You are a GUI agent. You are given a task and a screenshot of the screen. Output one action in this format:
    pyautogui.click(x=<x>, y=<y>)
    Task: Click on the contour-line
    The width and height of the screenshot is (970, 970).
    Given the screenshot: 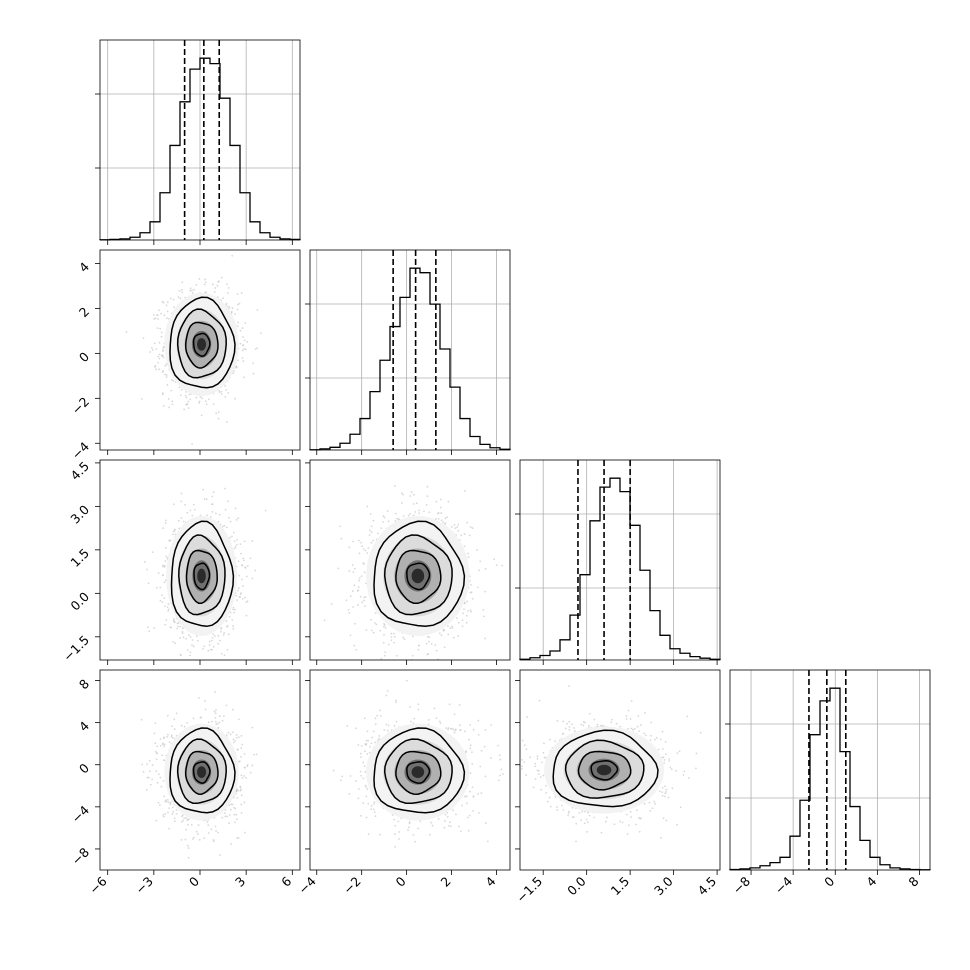 What is the action you would take?
    pyautogui.click(x=418, y=576)
    